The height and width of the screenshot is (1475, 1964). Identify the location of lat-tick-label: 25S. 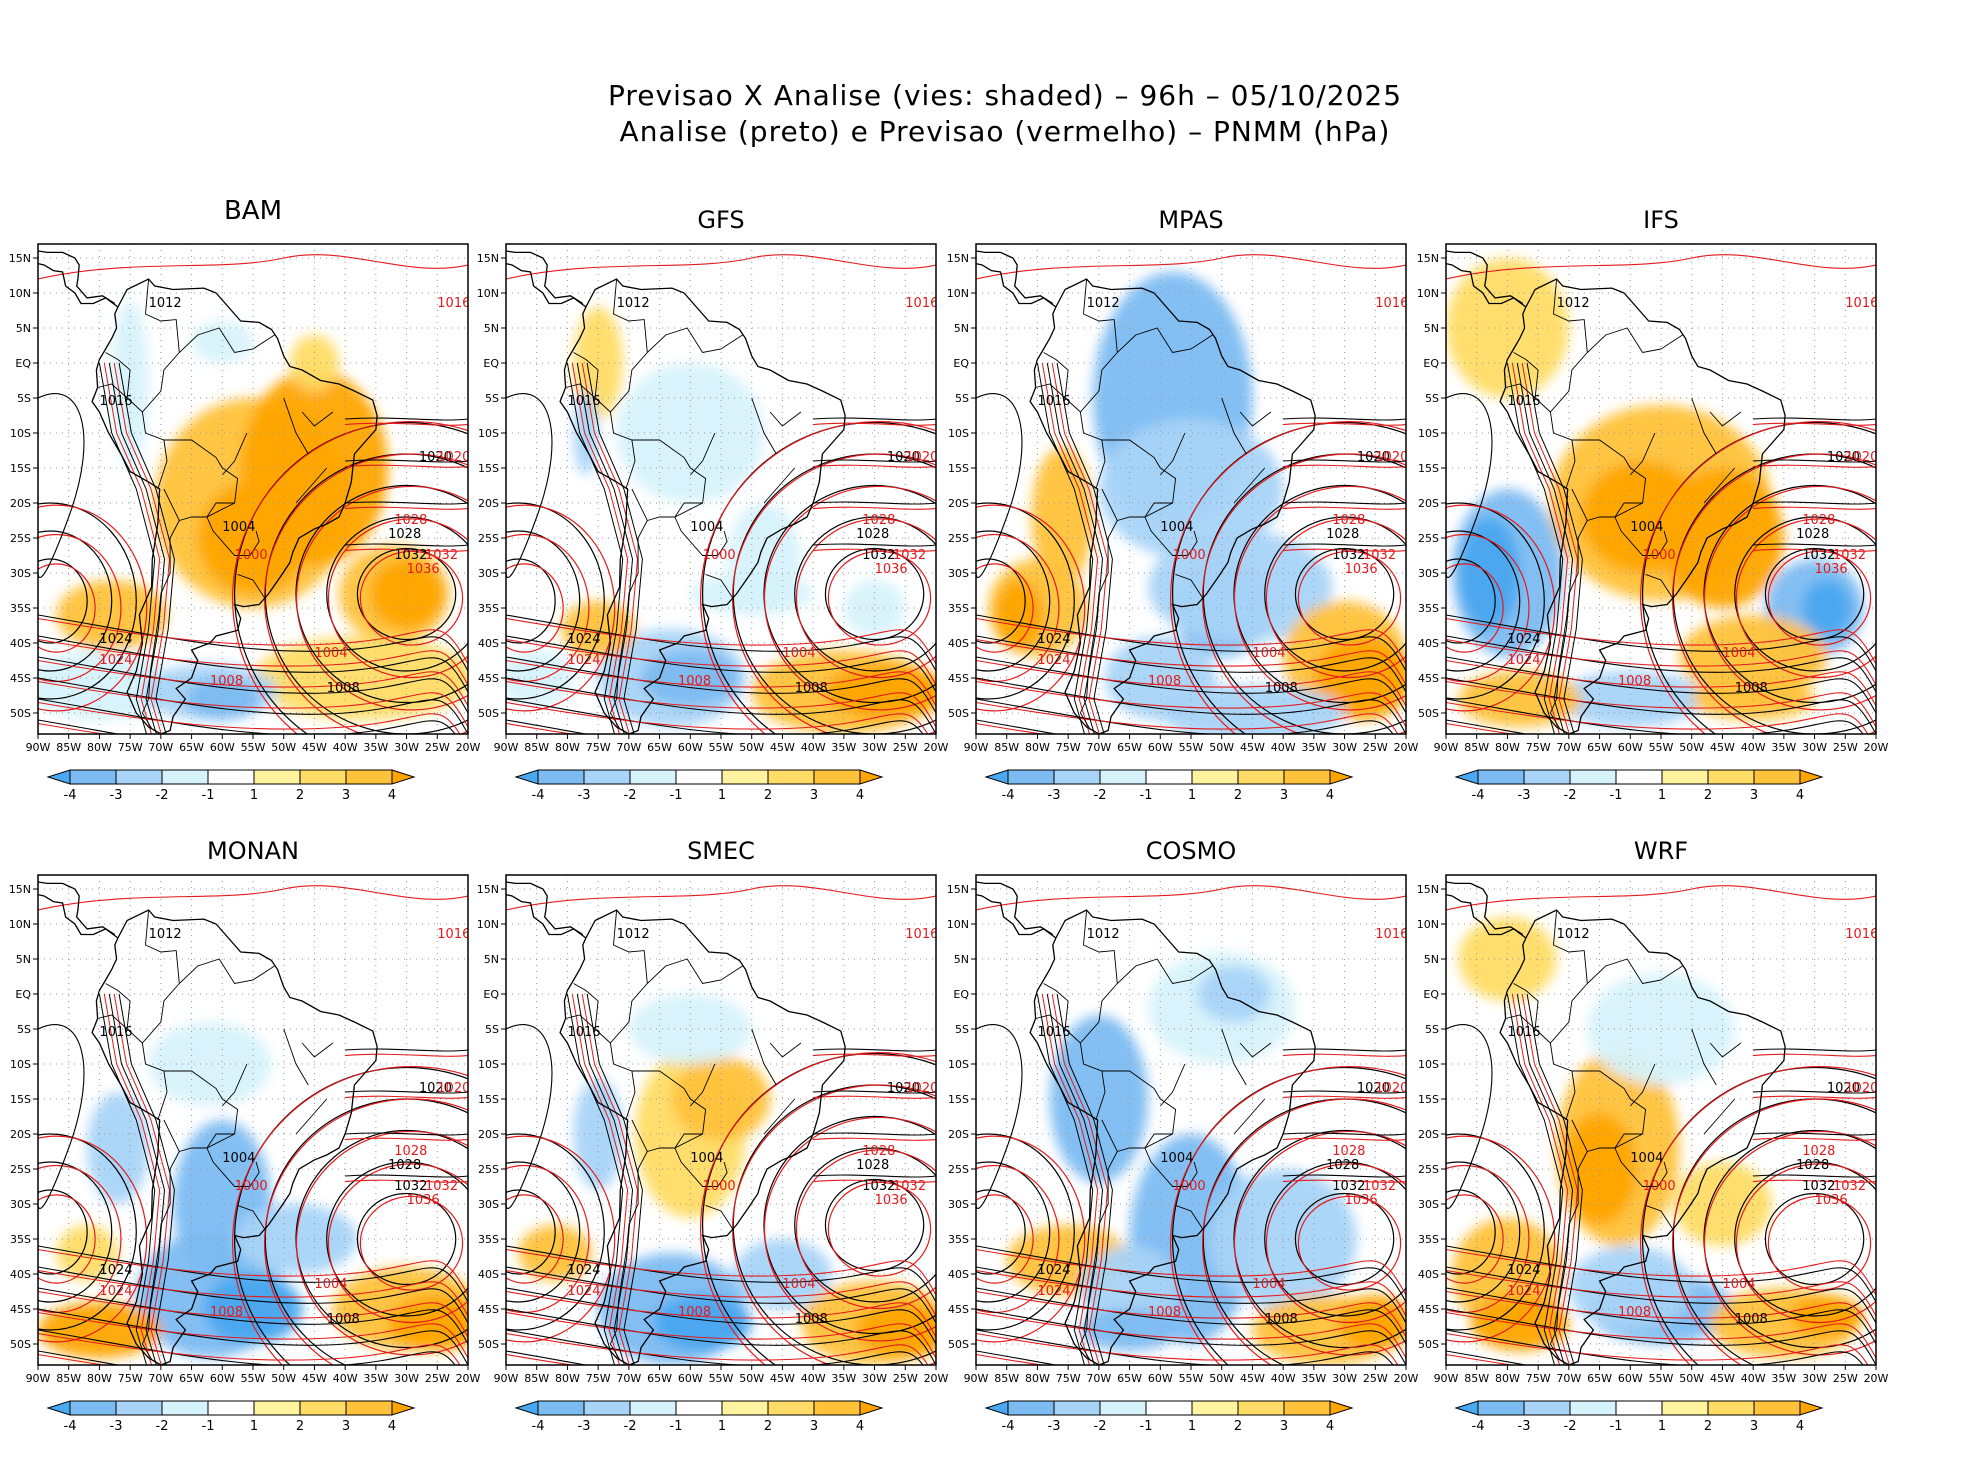
(488, 538).